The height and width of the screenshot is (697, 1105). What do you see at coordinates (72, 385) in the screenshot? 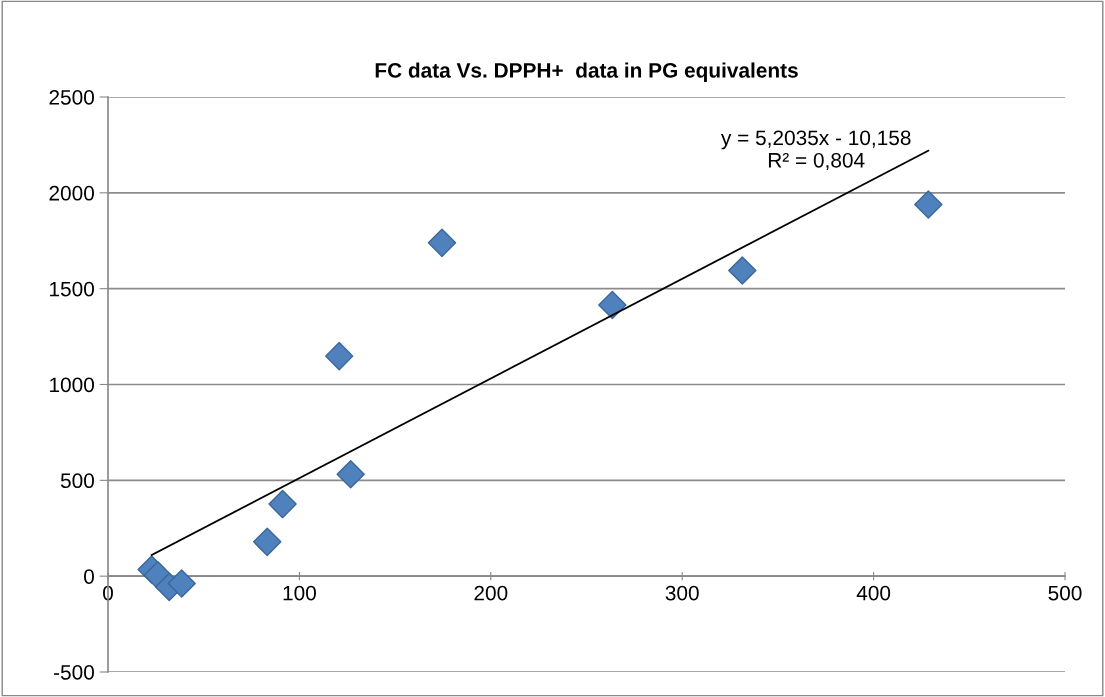
I see `y-tick-label: 1000` at bounding box center [72, 385].